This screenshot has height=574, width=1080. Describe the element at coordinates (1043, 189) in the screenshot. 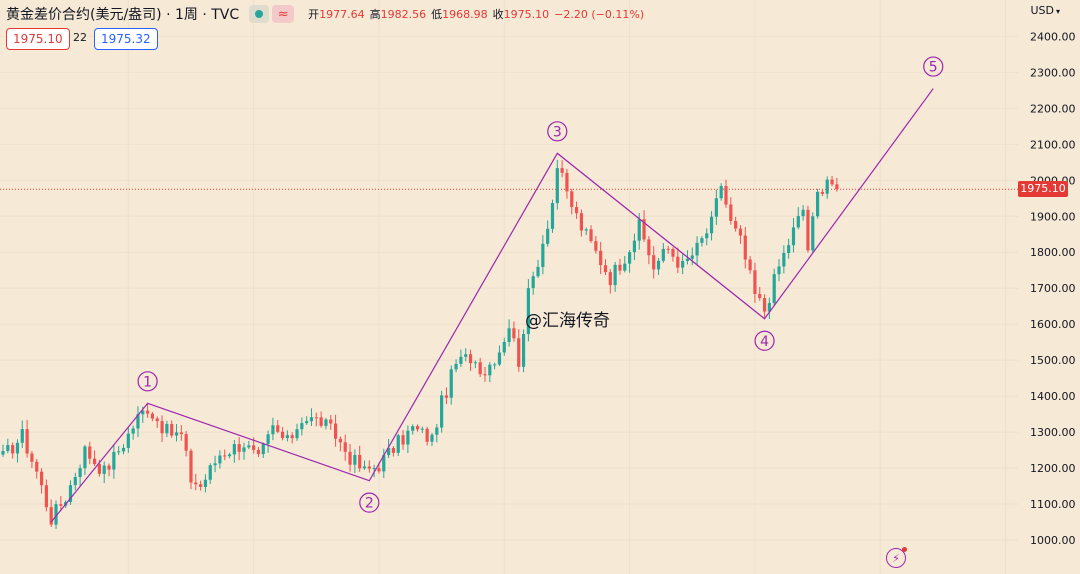

I see `current-price-label: 1975.10` at that location.